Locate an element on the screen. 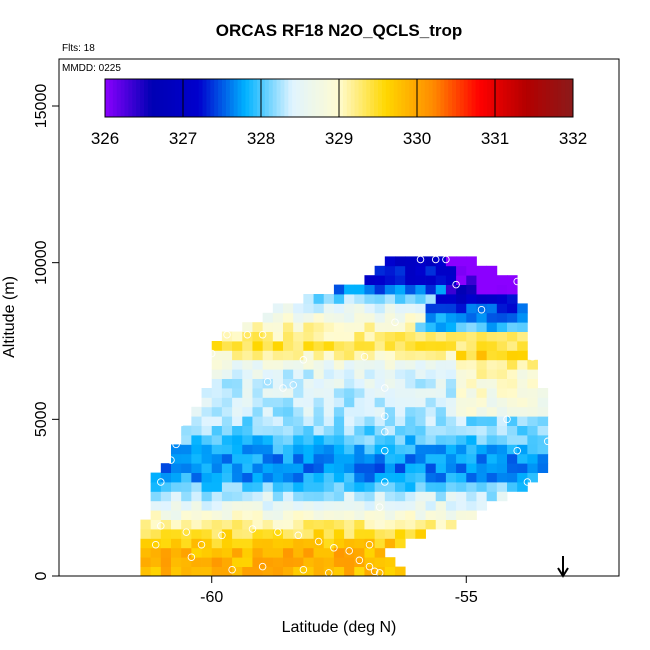 The image size is (650, 650). y-tick-label: 5000 is located at coordinates (41, 419).